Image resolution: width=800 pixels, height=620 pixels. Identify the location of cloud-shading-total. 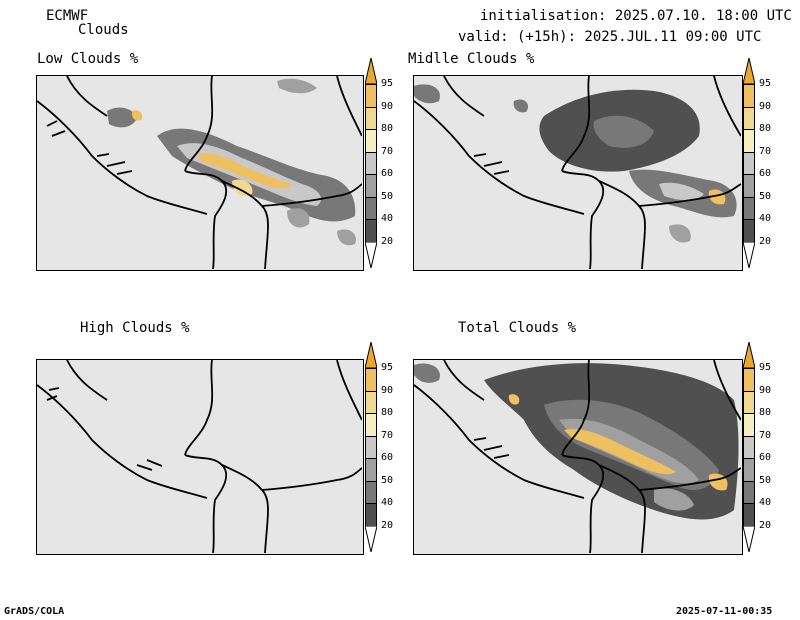
(576, 441).